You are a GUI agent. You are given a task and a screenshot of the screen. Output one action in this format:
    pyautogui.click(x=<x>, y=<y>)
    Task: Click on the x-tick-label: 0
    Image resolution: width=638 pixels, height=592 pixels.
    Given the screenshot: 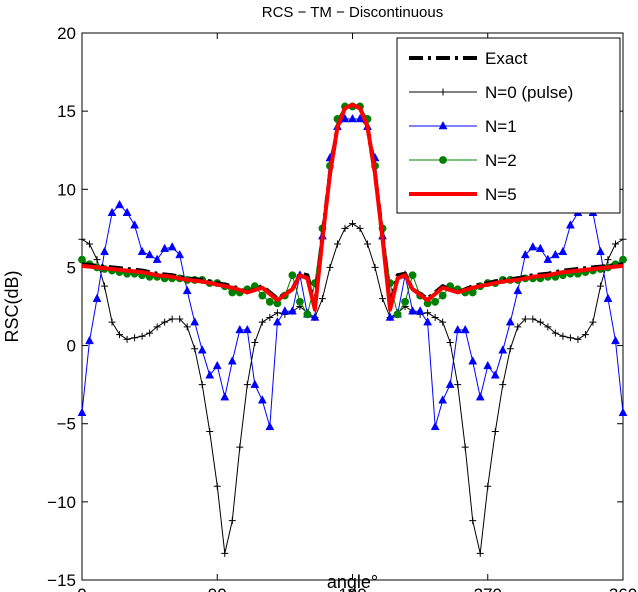 What is the action you would take?
    pyautogui.click(x=81, y=588)
    